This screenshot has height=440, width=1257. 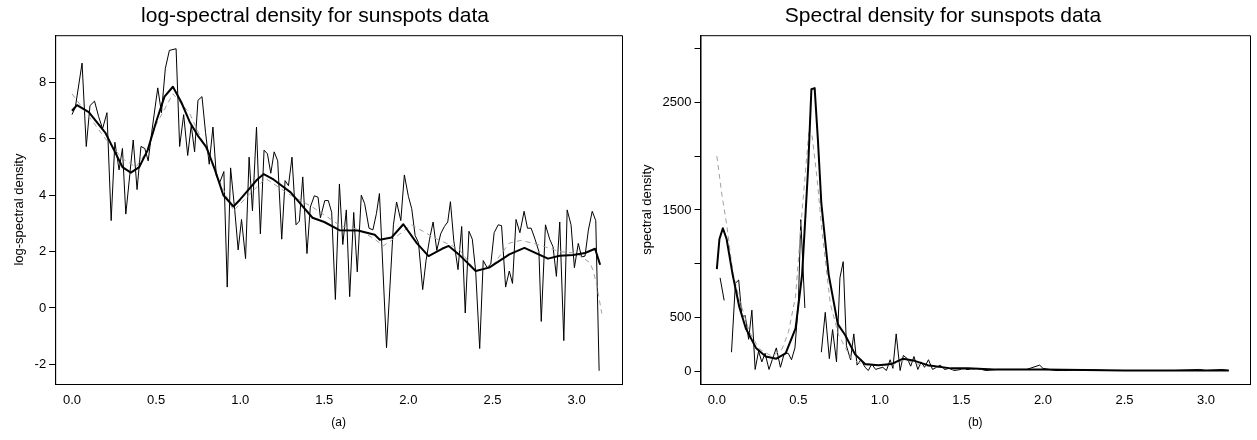 What do you see at coordinates (19, 209) in the screenshot?
I see `y-axis-title: log-spectral density` at bounding box center [19, 209].